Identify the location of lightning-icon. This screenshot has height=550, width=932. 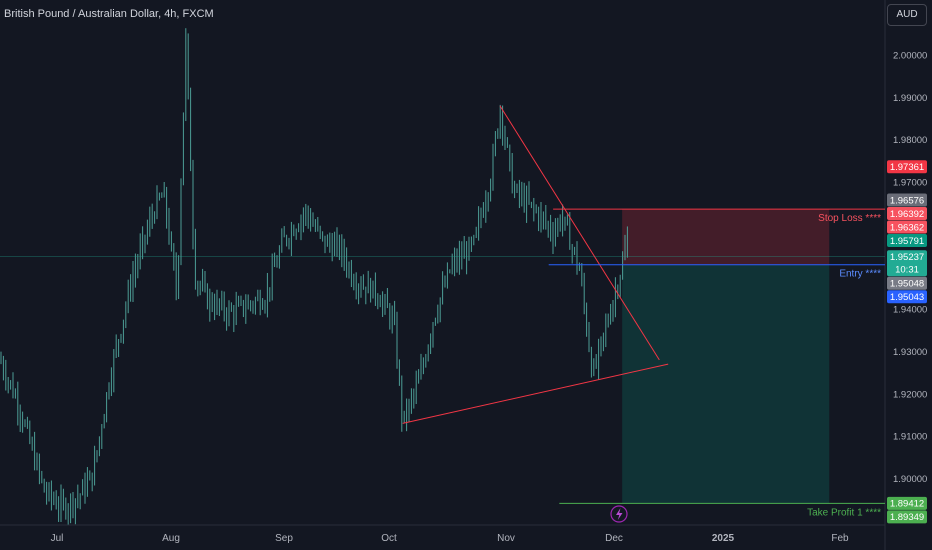
(619, 514).